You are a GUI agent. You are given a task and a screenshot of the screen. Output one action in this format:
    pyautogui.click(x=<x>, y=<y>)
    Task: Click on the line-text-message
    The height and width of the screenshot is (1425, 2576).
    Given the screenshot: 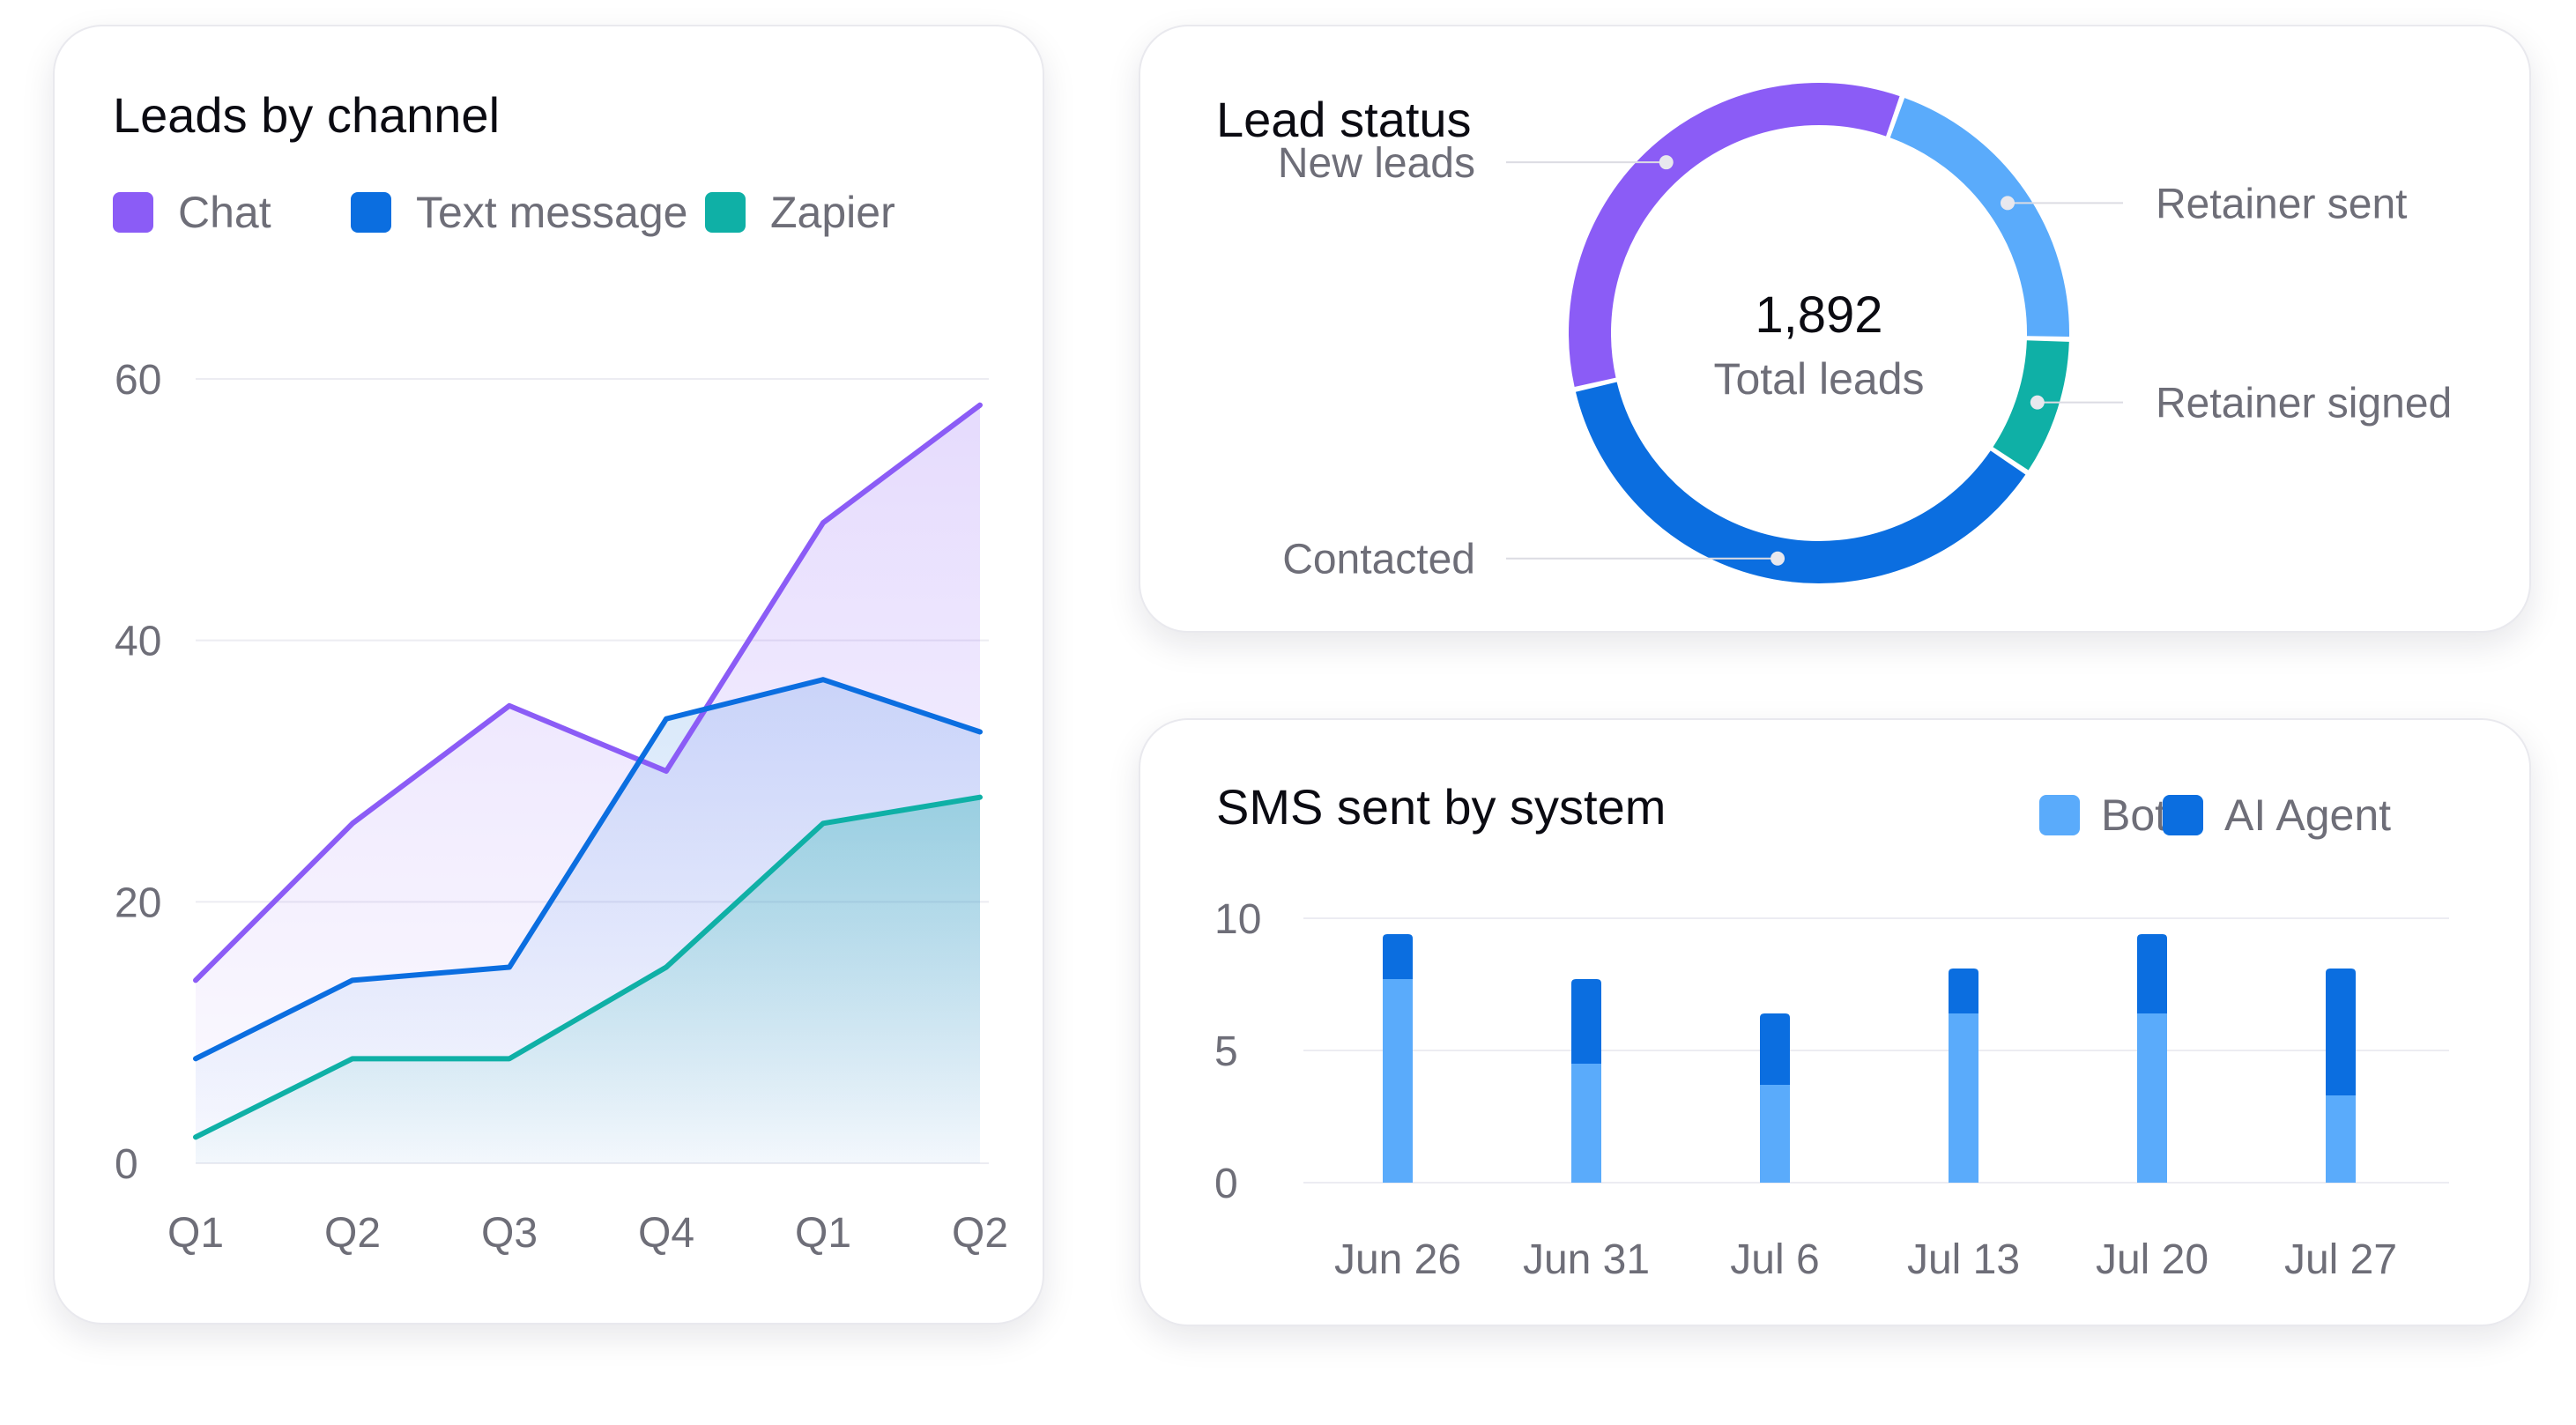 What is the action you would take?
    pyautogui.click(x=588, y=870)
    